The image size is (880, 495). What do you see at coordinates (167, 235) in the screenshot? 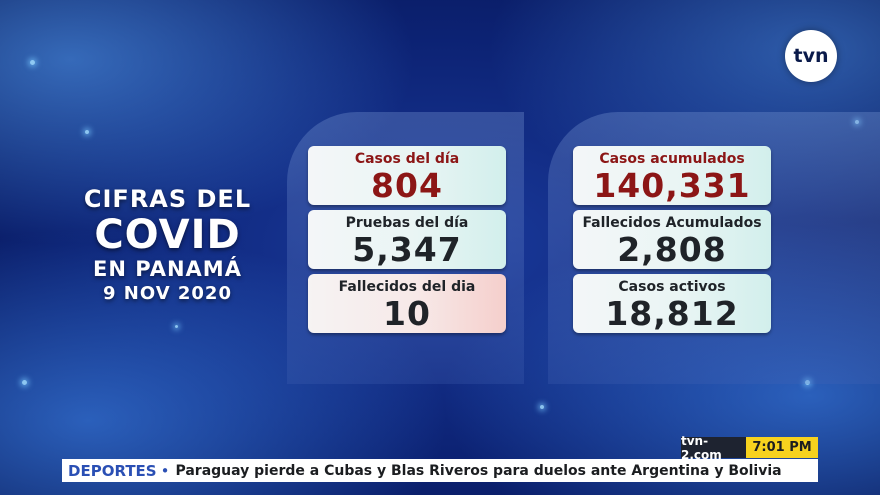
I see `title-line-2: COVID` at bounding box center [167, 235].